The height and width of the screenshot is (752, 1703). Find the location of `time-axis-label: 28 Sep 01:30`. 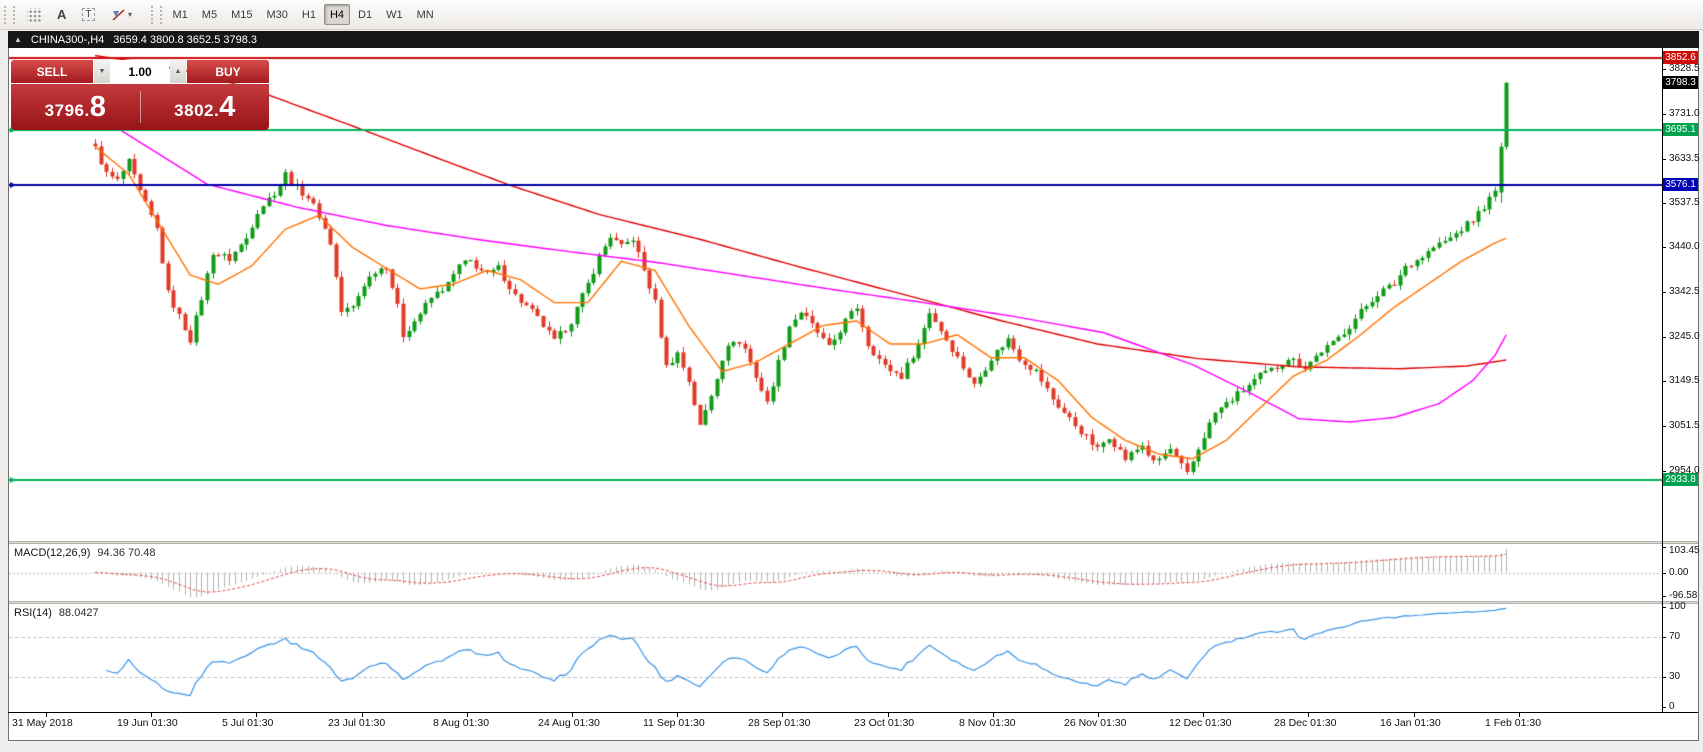

time-axis-label: 28 Sep 01:30 is located at coordinates (779, 723).